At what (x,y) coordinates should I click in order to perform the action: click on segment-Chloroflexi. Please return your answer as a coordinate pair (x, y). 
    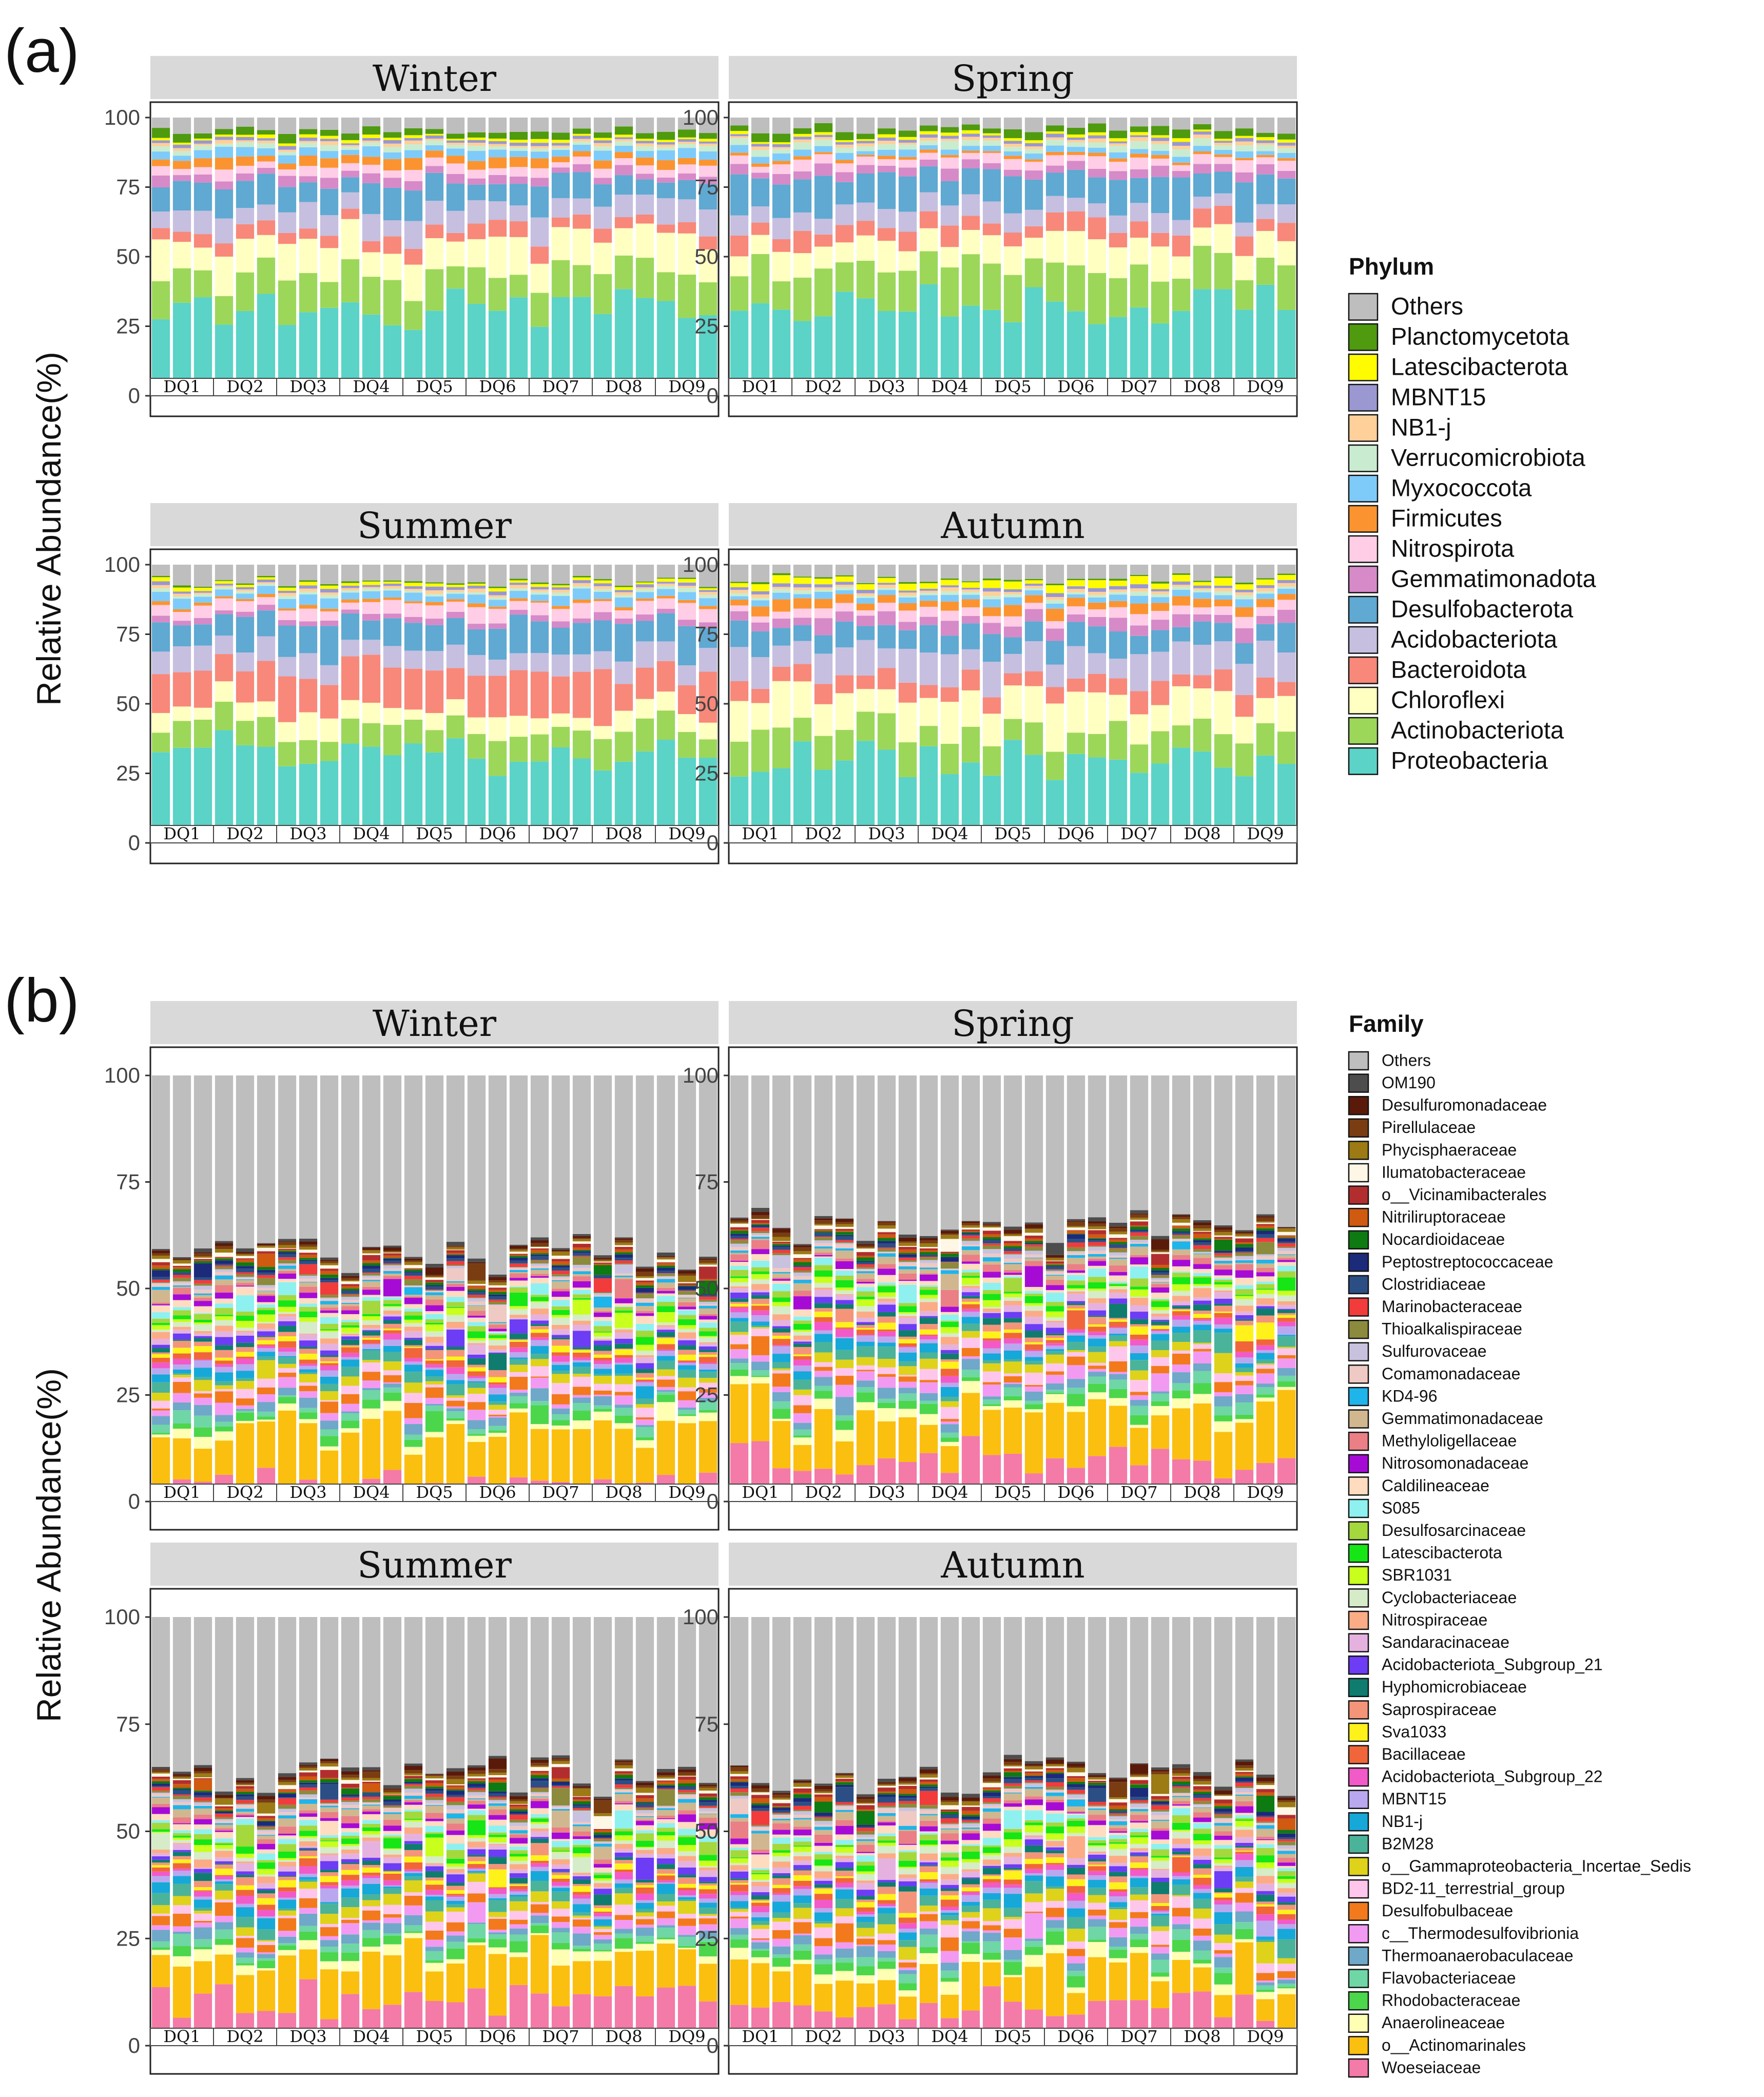
    Looking at the image, I should click on (760, 245).